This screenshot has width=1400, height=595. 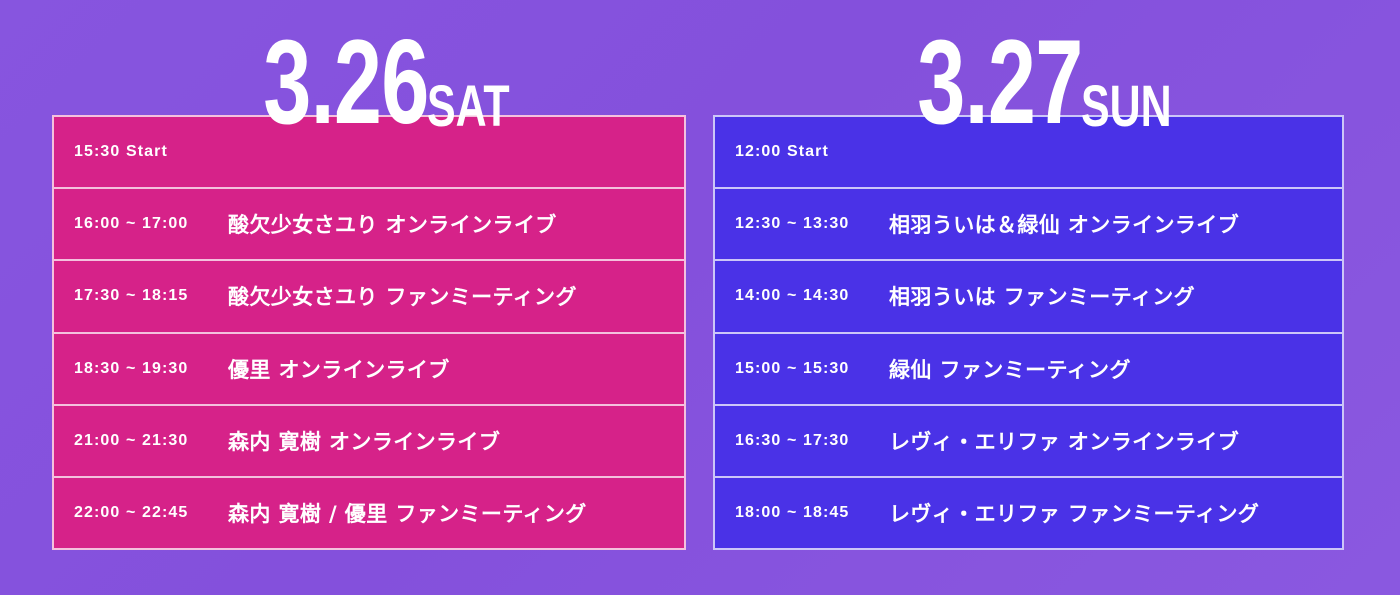 What do you see at coordinates (1074, 513) in the screenshot?
I see `row-title: レヴィ・エリファ ファンミーティング` at bounding box center [1074, 513].